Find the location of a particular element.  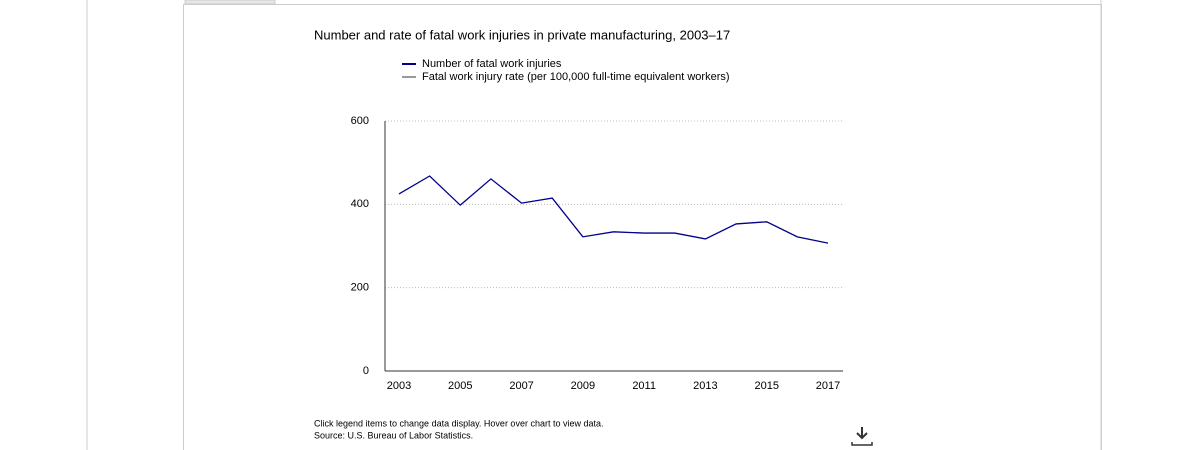

download-tray is located at coordinates (862, 444).